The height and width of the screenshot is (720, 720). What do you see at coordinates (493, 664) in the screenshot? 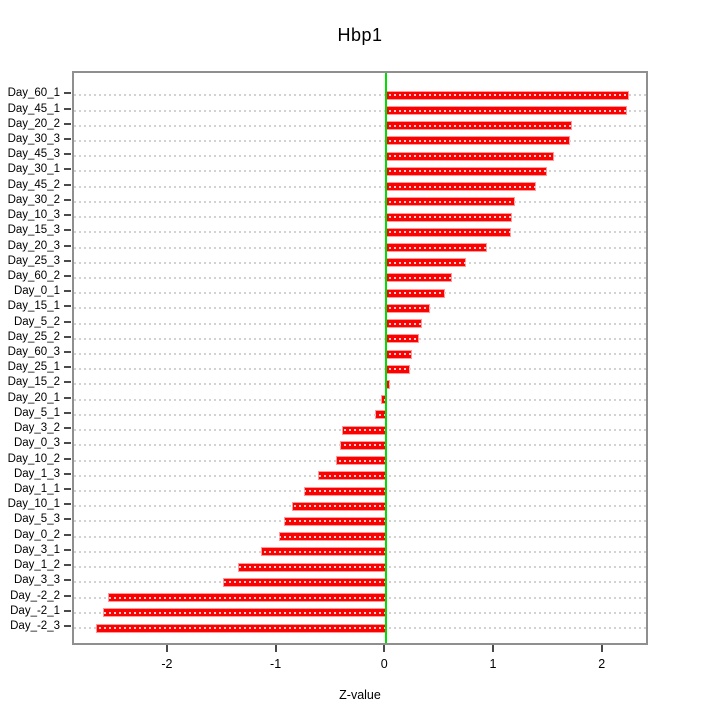
I see `x-tick-label-1: 1` at bounding box center [493, 664].